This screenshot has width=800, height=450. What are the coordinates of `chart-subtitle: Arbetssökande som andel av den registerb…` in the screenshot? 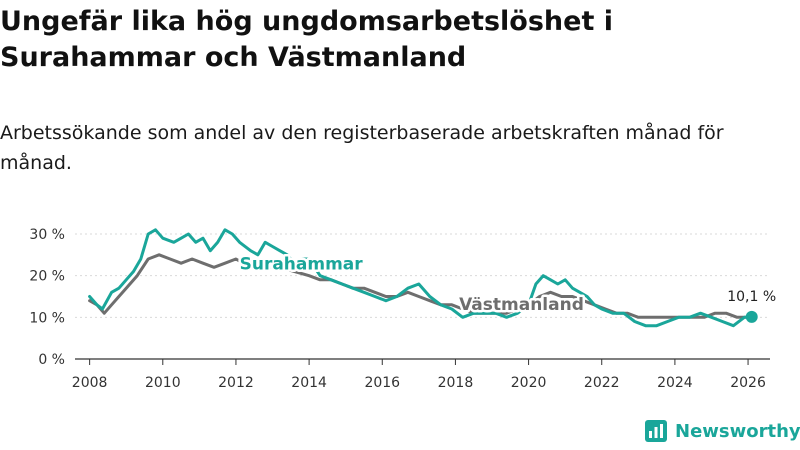 It's located at (362, 148).